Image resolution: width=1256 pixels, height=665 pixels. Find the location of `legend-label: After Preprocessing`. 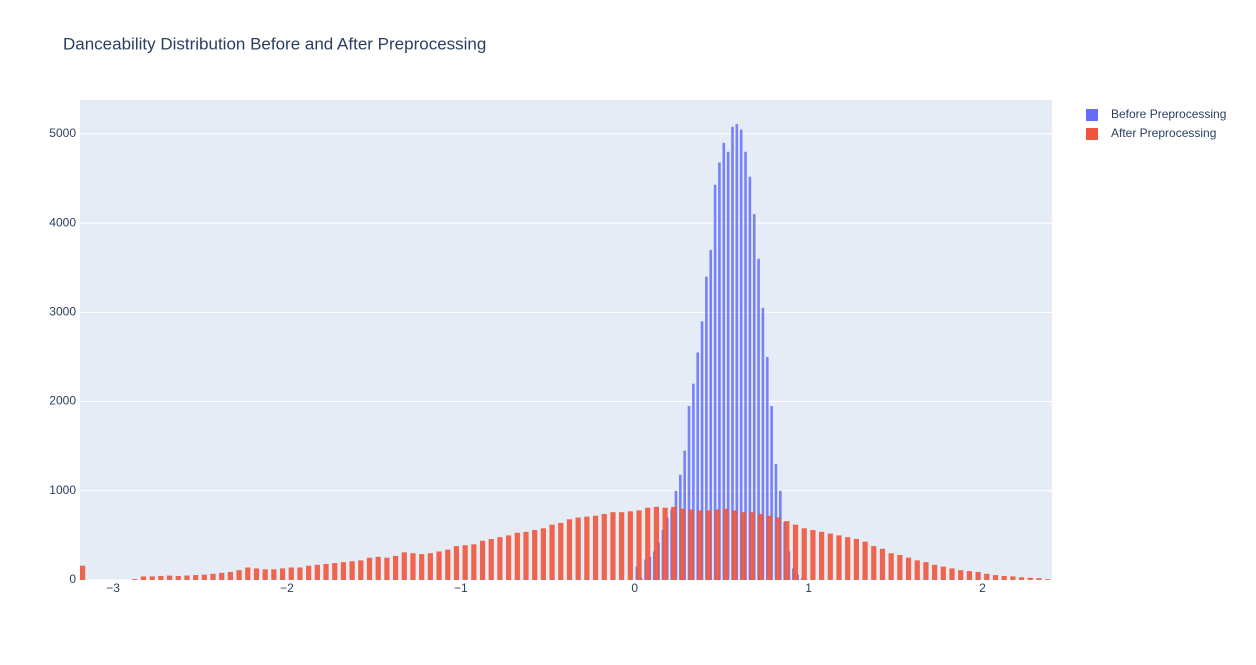

legend-label: After Preprocessing is located at coordinates (1163, 133).